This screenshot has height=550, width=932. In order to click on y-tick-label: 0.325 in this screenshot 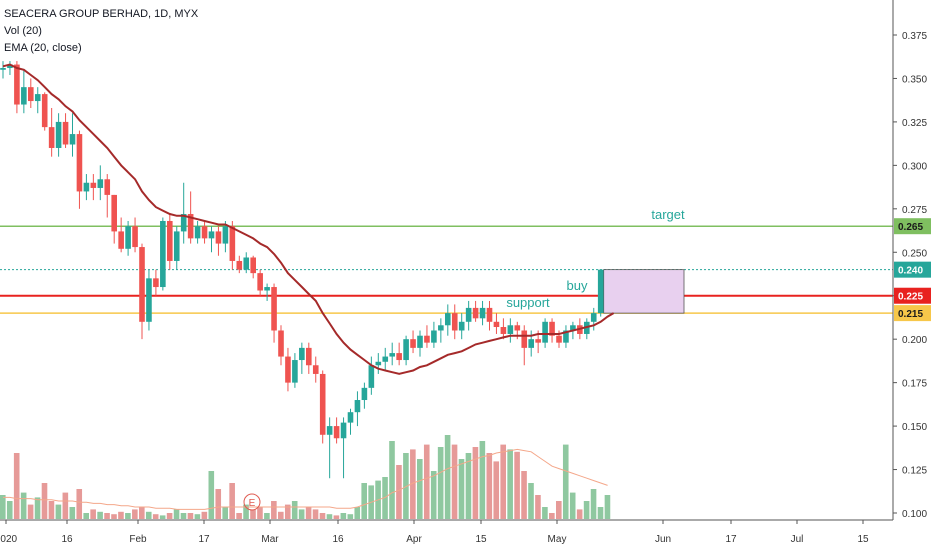, I will do `click(914, 123)`.